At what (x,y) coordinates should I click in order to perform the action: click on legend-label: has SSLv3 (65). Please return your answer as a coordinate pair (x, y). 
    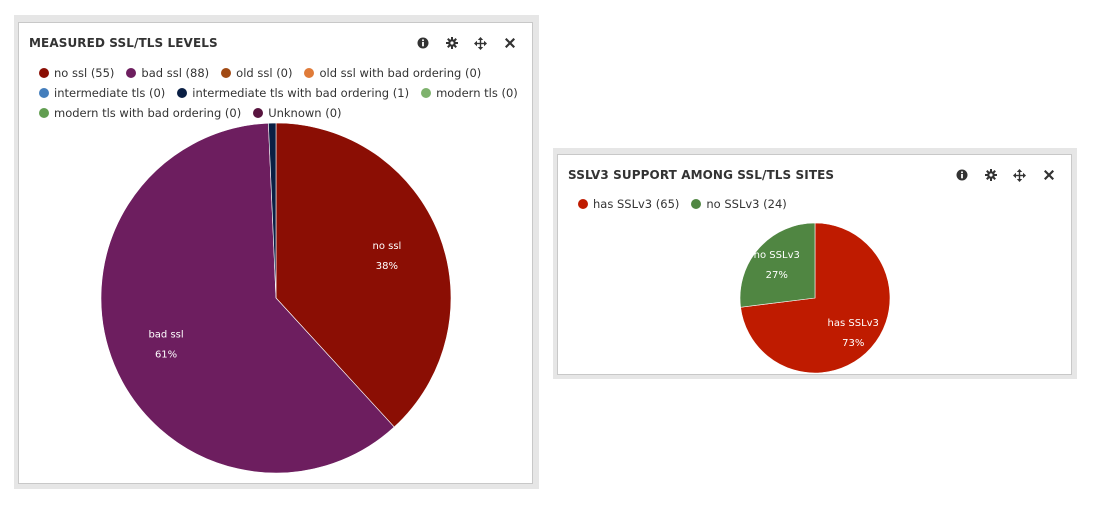
    Looking at the image, I should click on (636, 204).